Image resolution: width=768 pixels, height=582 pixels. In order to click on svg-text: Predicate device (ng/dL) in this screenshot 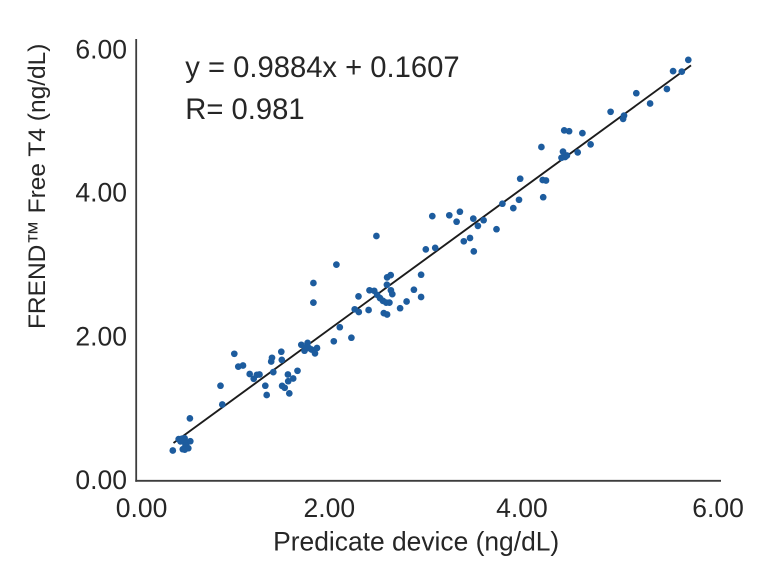, I will do `click(416, 541)`.